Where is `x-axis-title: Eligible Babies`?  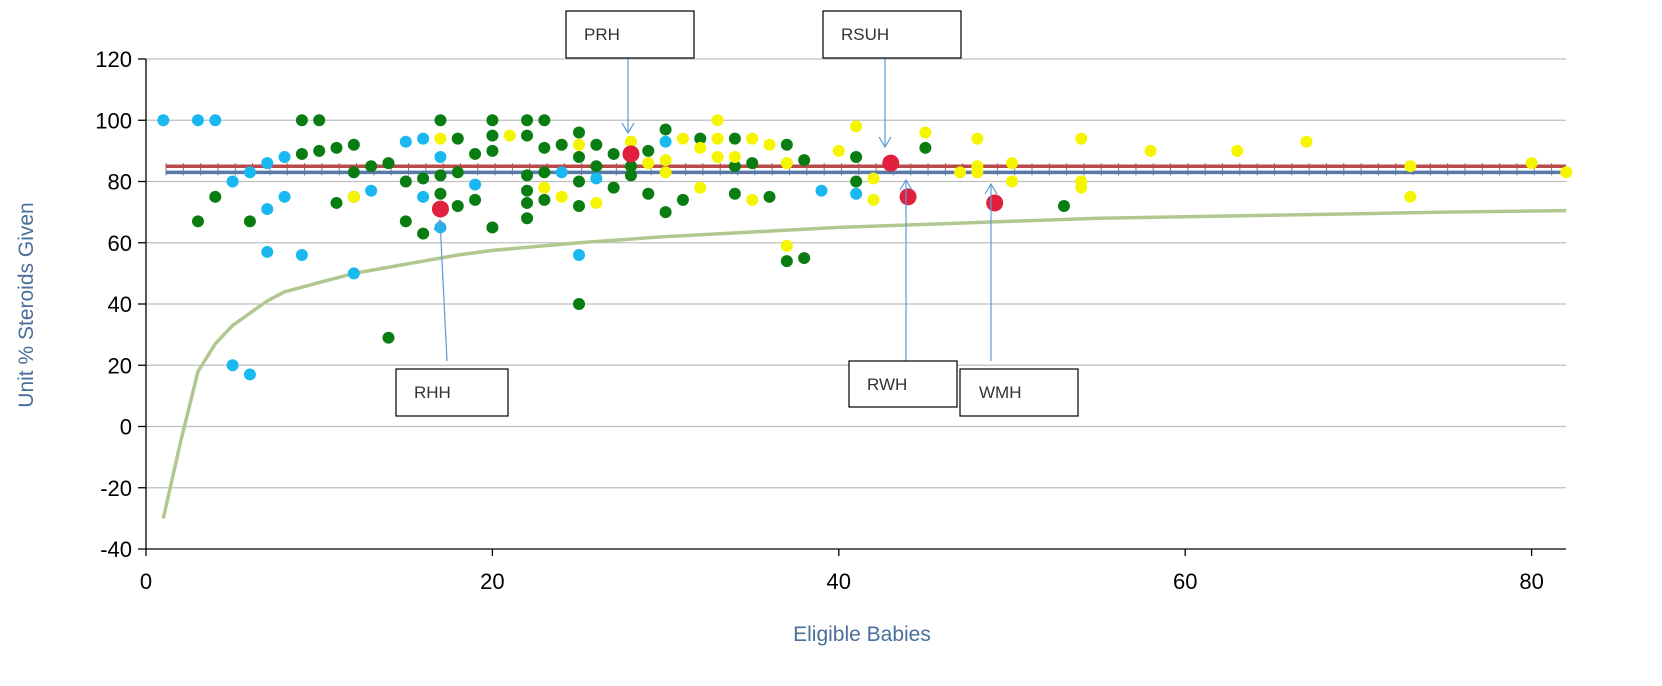 x-axis-title: Eligible Babies is located at coordinates (862, 634).